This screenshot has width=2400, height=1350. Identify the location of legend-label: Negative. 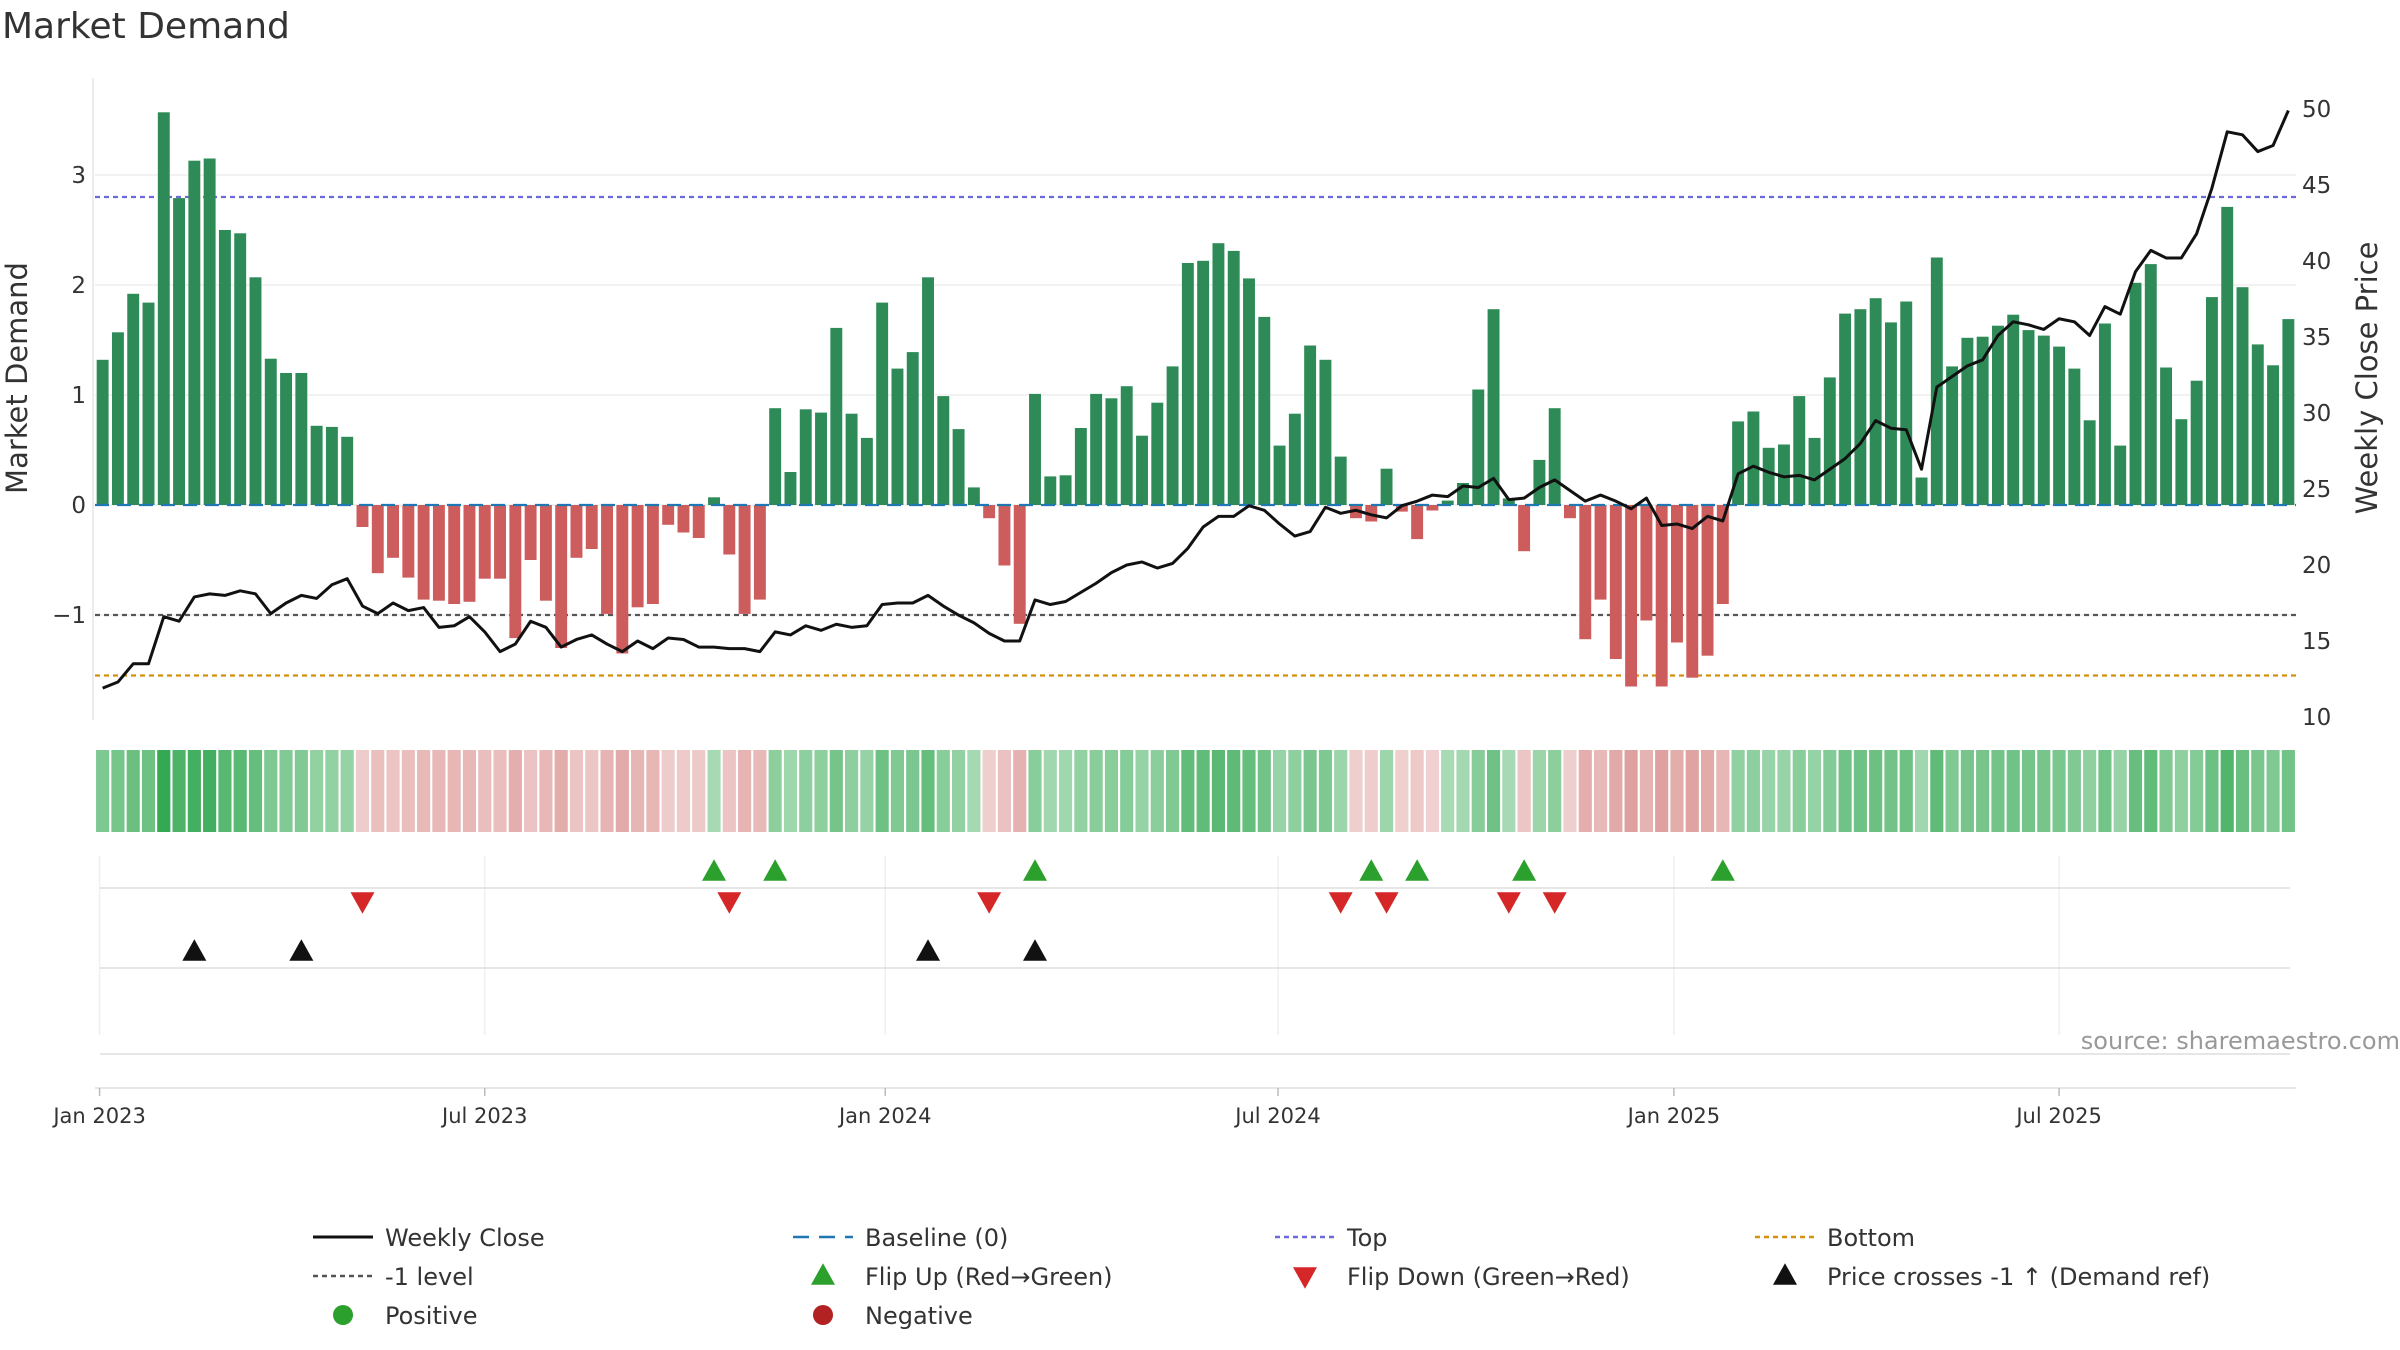
(919, 1316).